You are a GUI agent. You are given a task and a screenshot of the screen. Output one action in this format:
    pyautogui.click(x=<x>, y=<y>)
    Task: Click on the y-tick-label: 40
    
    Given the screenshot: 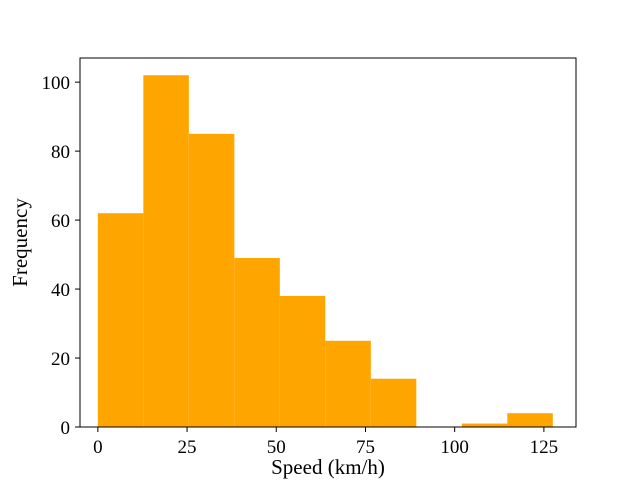 What is the action you would take?
    pyautogui.click(x=60, y=290)
    